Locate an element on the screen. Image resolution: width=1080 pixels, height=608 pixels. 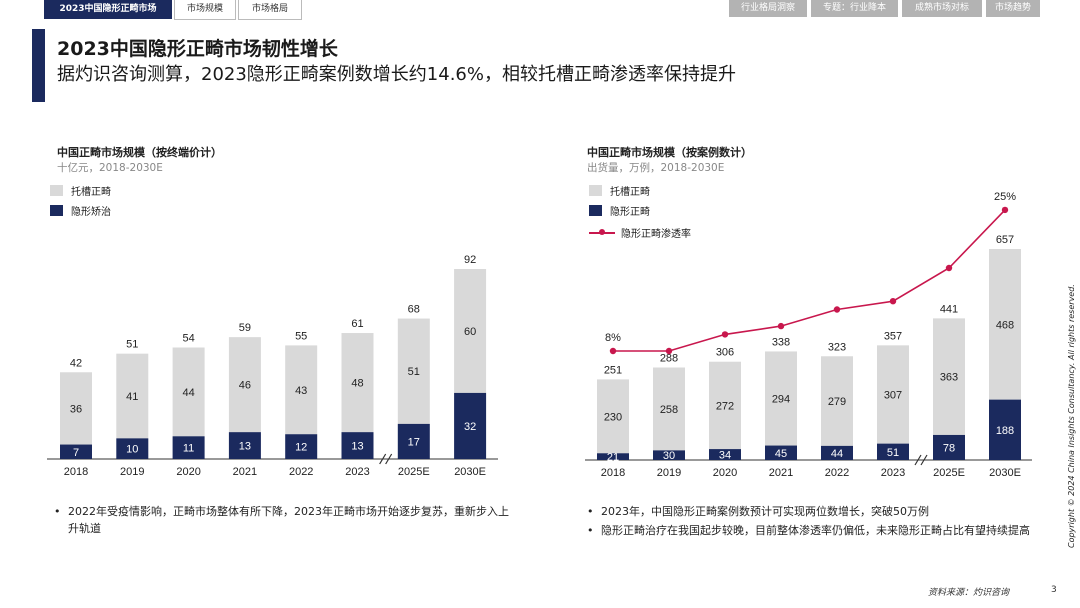
bar-value-invisible: 78 is located at coordinates (949, 448).